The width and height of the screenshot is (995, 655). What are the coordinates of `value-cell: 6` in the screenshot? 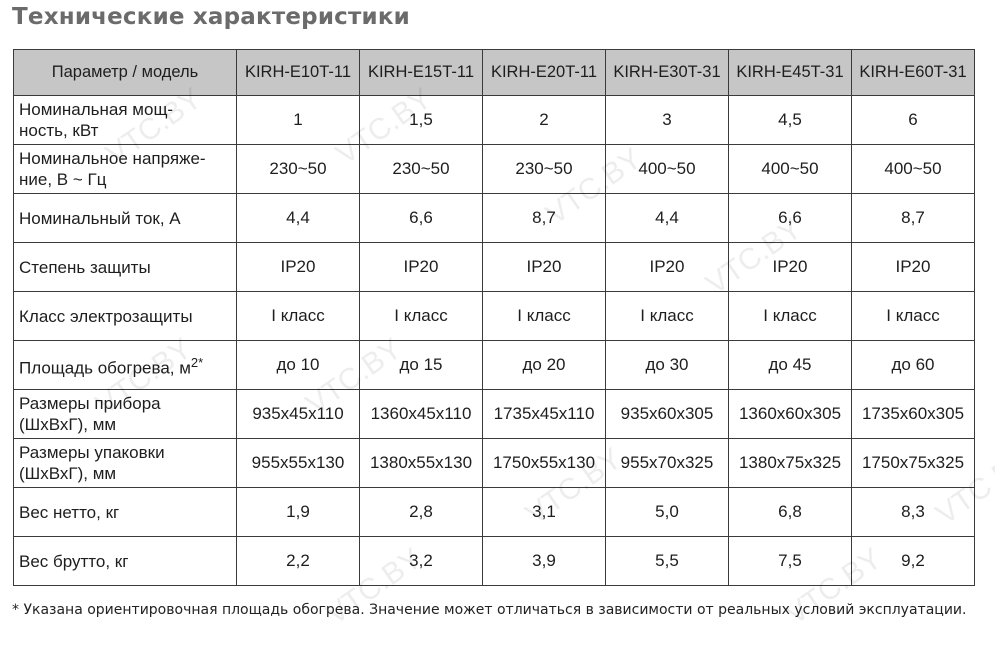 It's located at (913, 120).